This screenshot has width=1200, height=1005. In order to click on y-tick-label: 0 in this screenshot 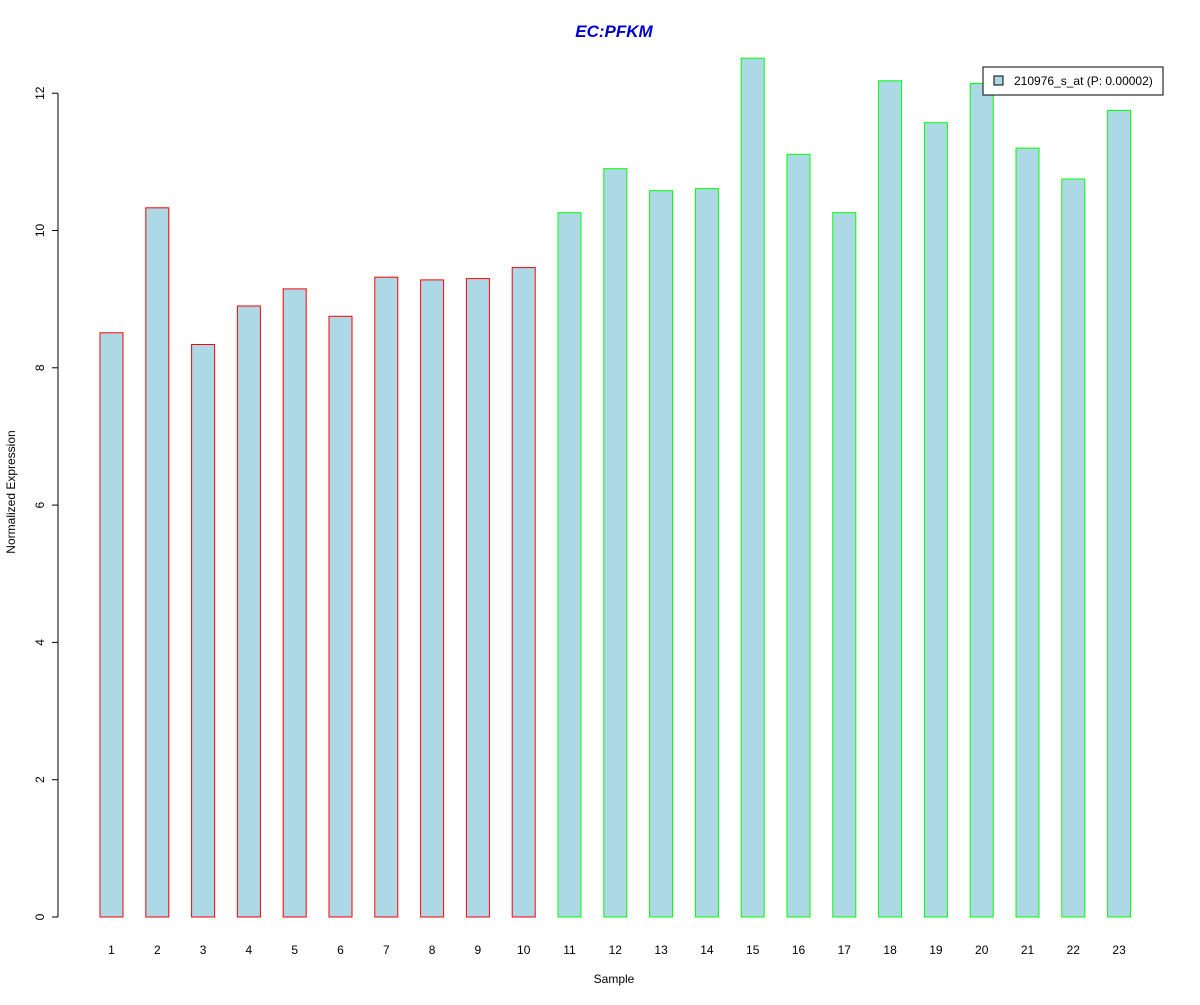, I will do `click(40, 916)`.